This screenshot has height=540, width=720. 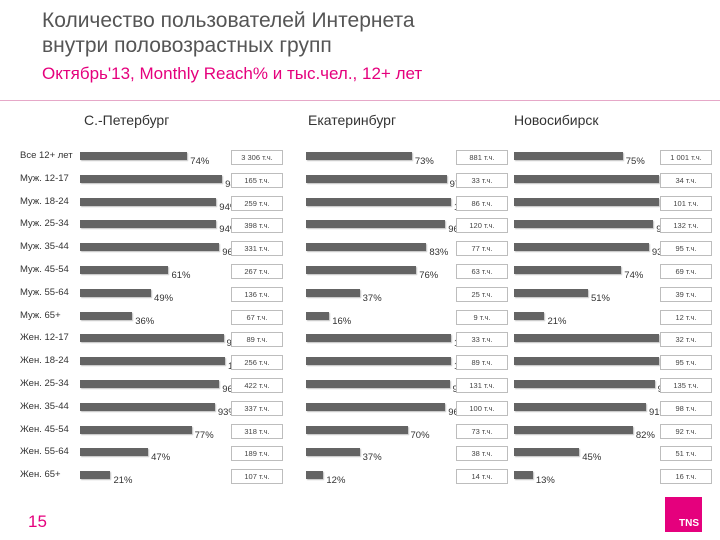 I want to click on value-label: 45%, so click(x=592, y=458).